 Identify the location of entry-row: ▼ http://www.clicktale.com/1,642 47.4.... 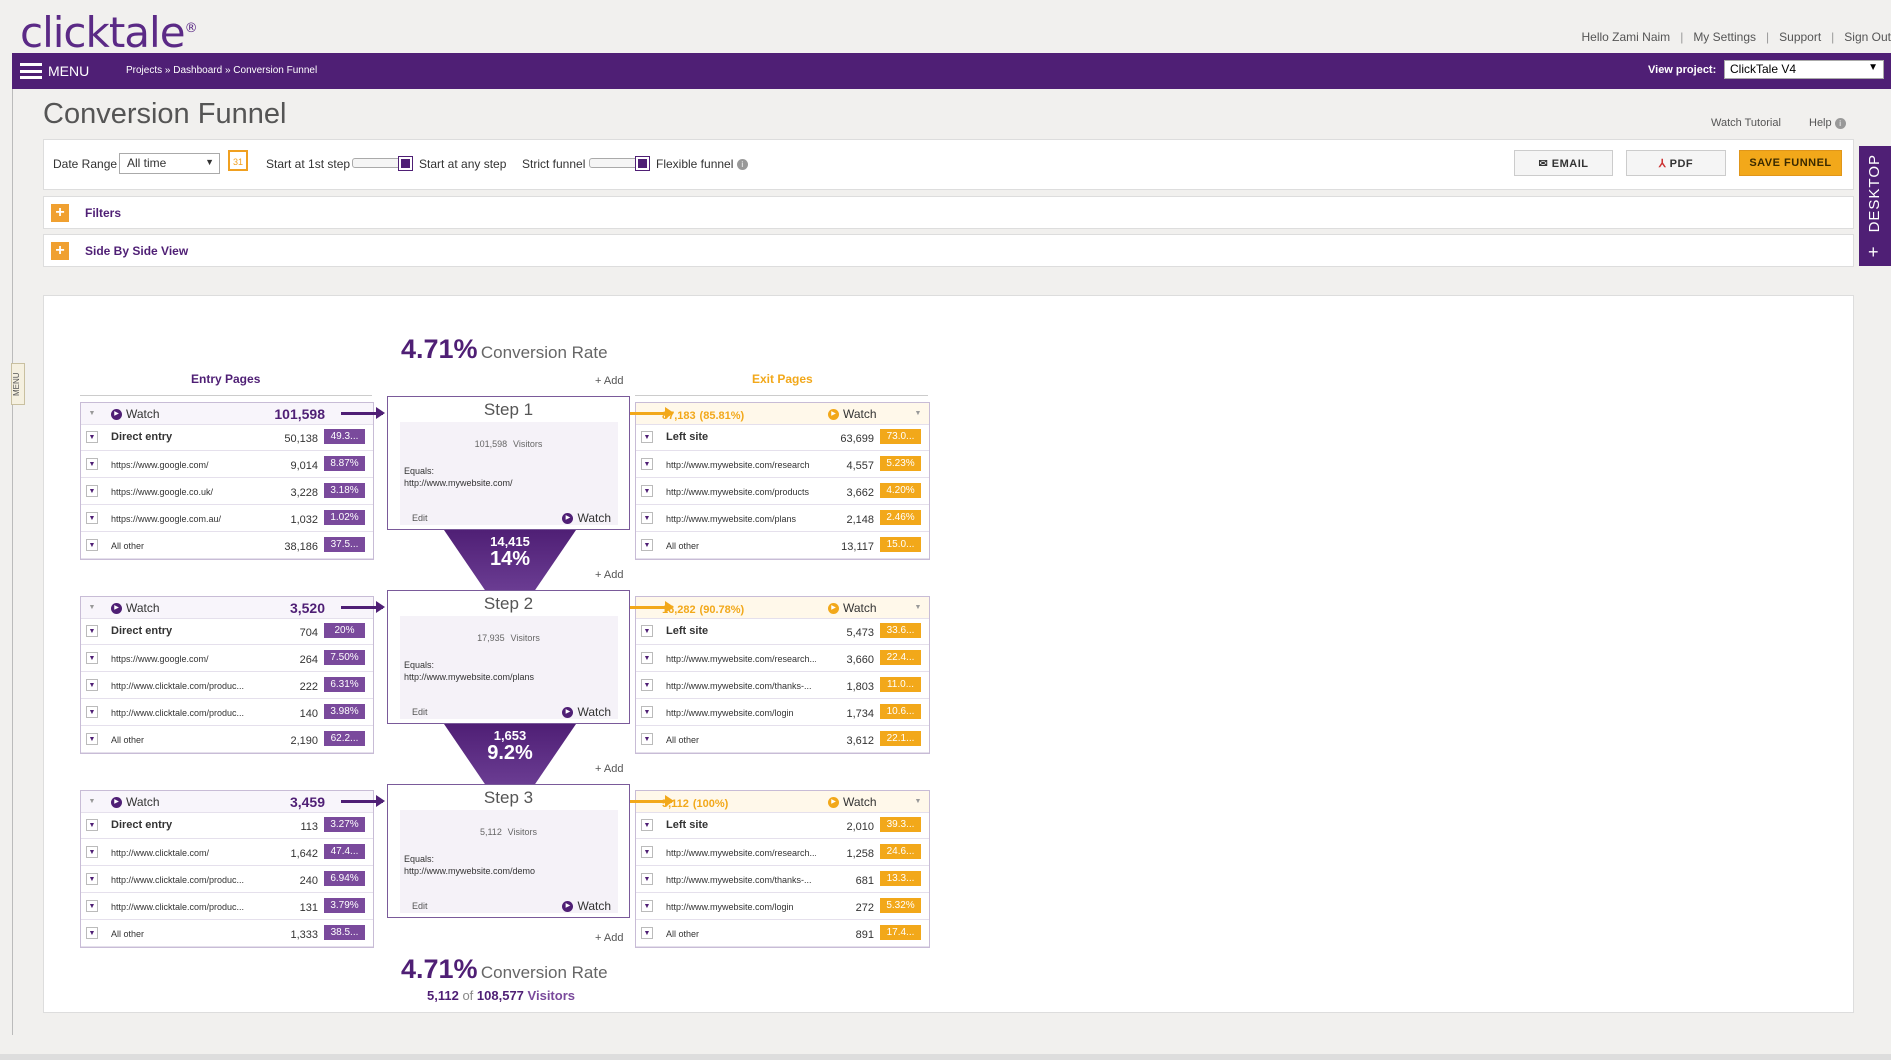
(227, 853).